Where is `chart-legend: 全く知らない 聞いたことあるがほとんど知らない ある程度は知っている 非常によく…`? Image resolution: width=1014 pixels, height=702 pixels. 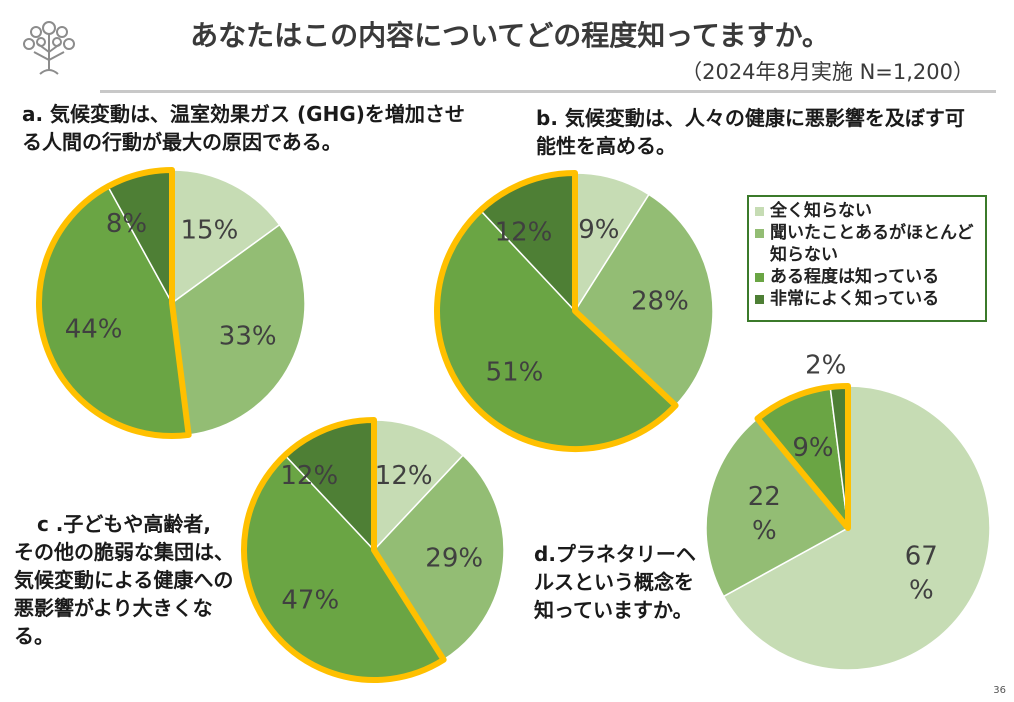
chart-legend: 全く知らない 聞いたことあるがほとんど知らない ある程度は知っている 非常によく… is located at coordinates (867, 258).